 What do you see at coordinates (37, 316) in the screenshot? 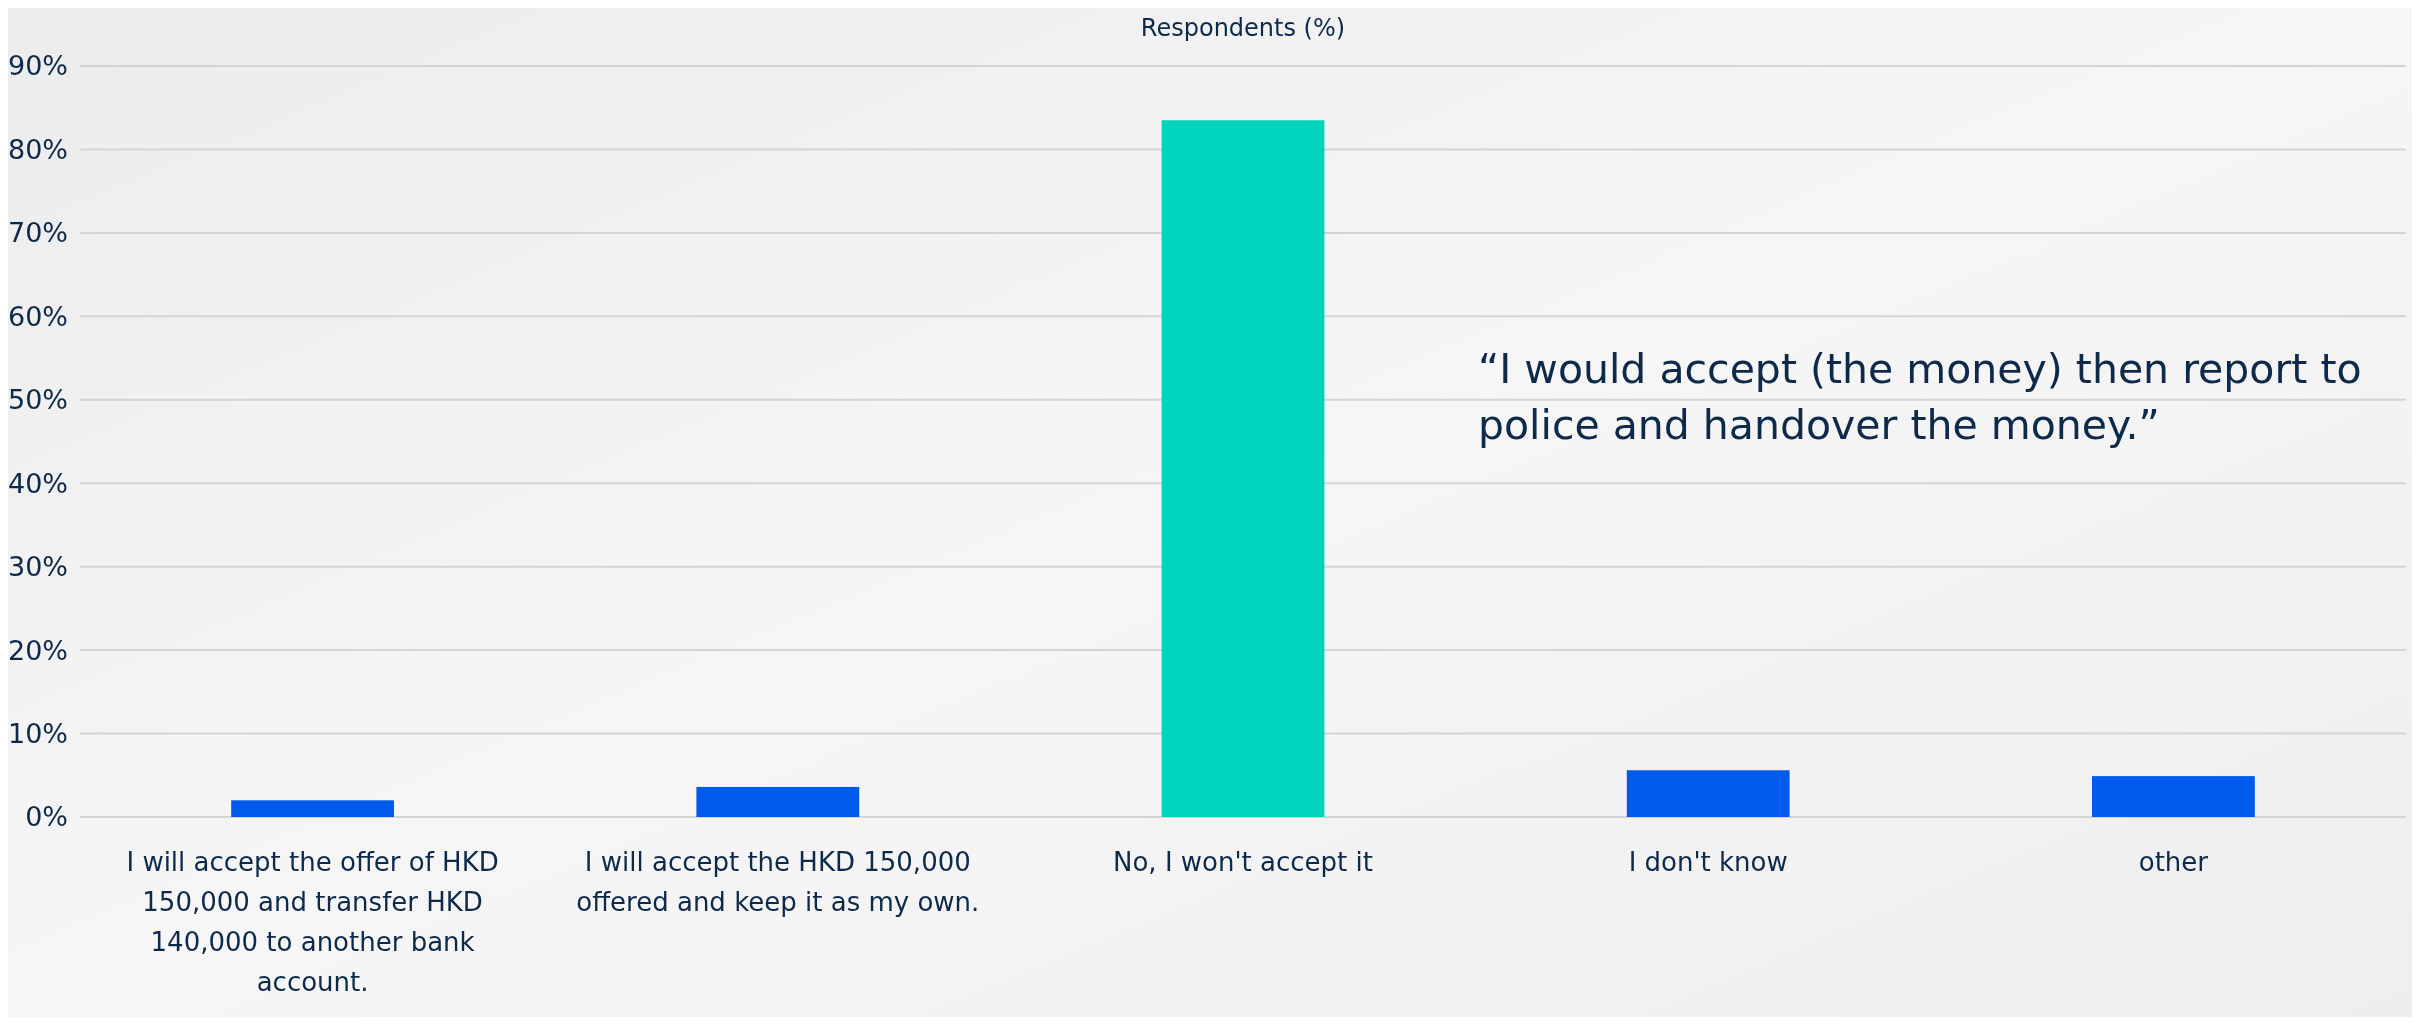
I see `y-tick-label: 60%` at bounding box center [37, 316].